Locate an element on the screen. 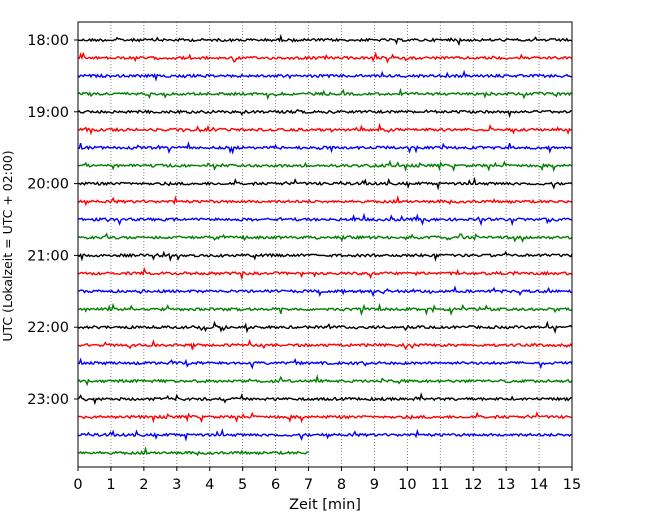 The height and width of the screenshot is (520, 650). x-tick-label: 0 is located at coordinates (77, 485).